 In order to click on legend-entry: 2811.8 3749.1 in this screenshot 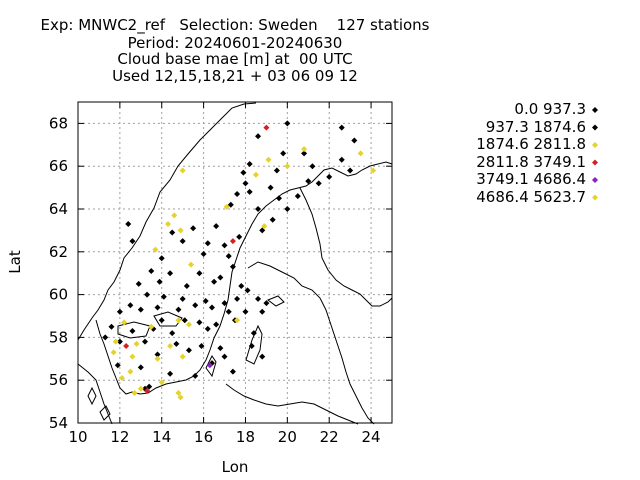, I will do `click(503, 162)`.